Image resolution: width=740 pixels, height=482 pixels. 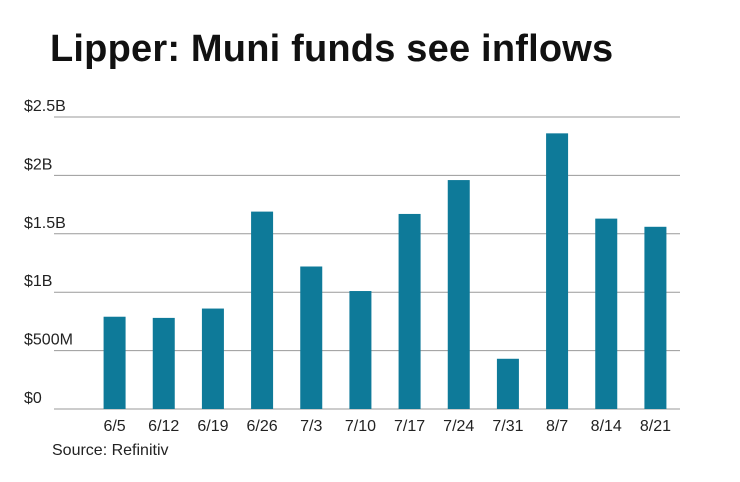 I want to click on y-tick-label: $1.5B, so click(x=45, y=223).